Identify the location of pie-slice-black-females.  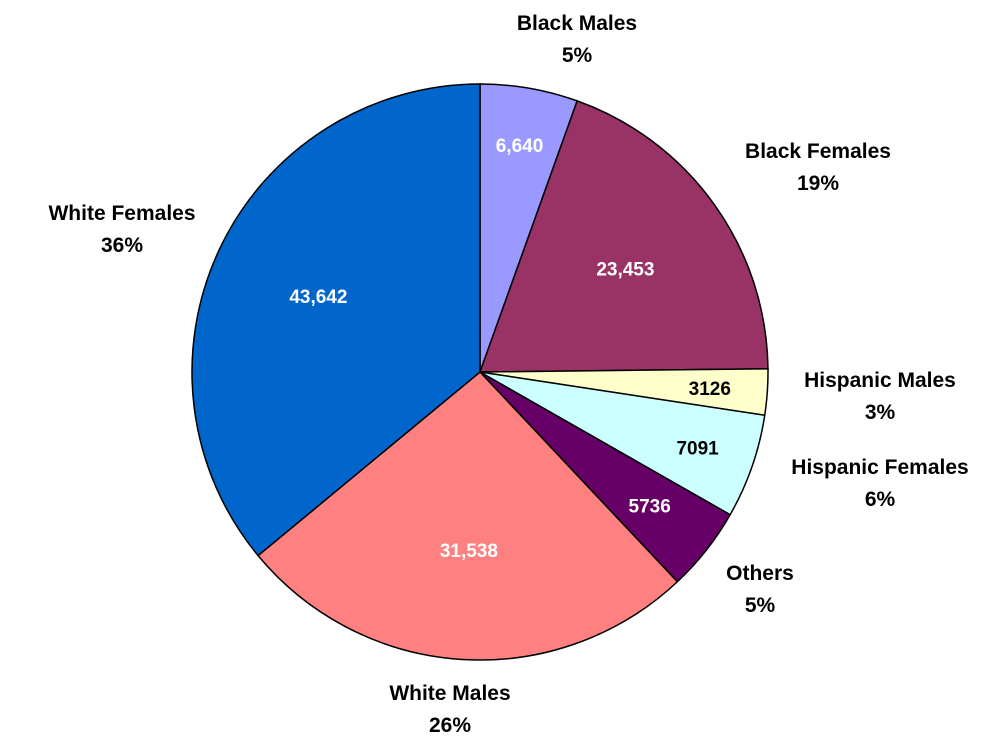
(623, 236).